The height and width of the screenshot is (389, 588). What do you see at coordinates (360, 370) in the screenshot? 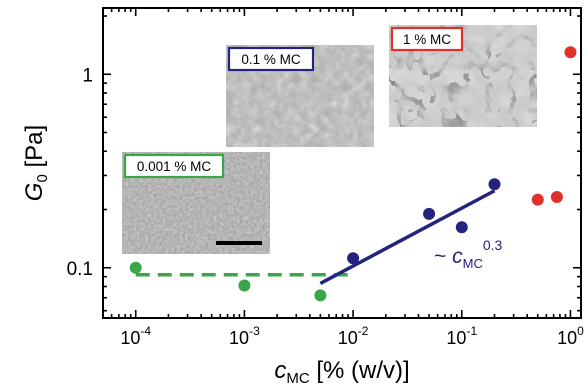
I see `x-axis-label-rest: [% (w/v)]` at bounding box center [360, 370].